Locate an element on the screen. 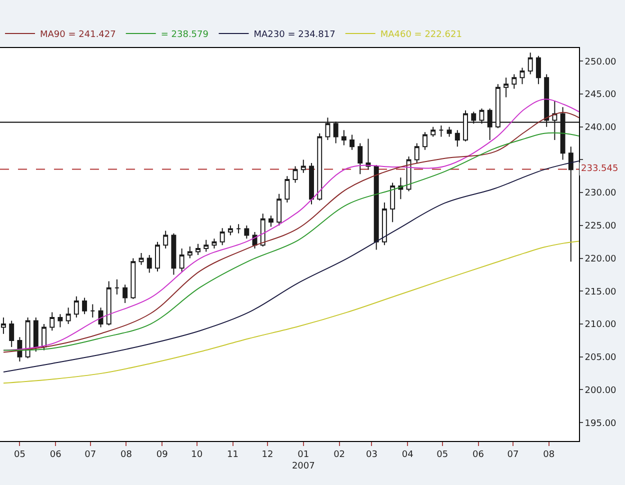 This screenshot has width=625, height=485. x-tick-label: 01 2007 is located at coordinates (303, 461).